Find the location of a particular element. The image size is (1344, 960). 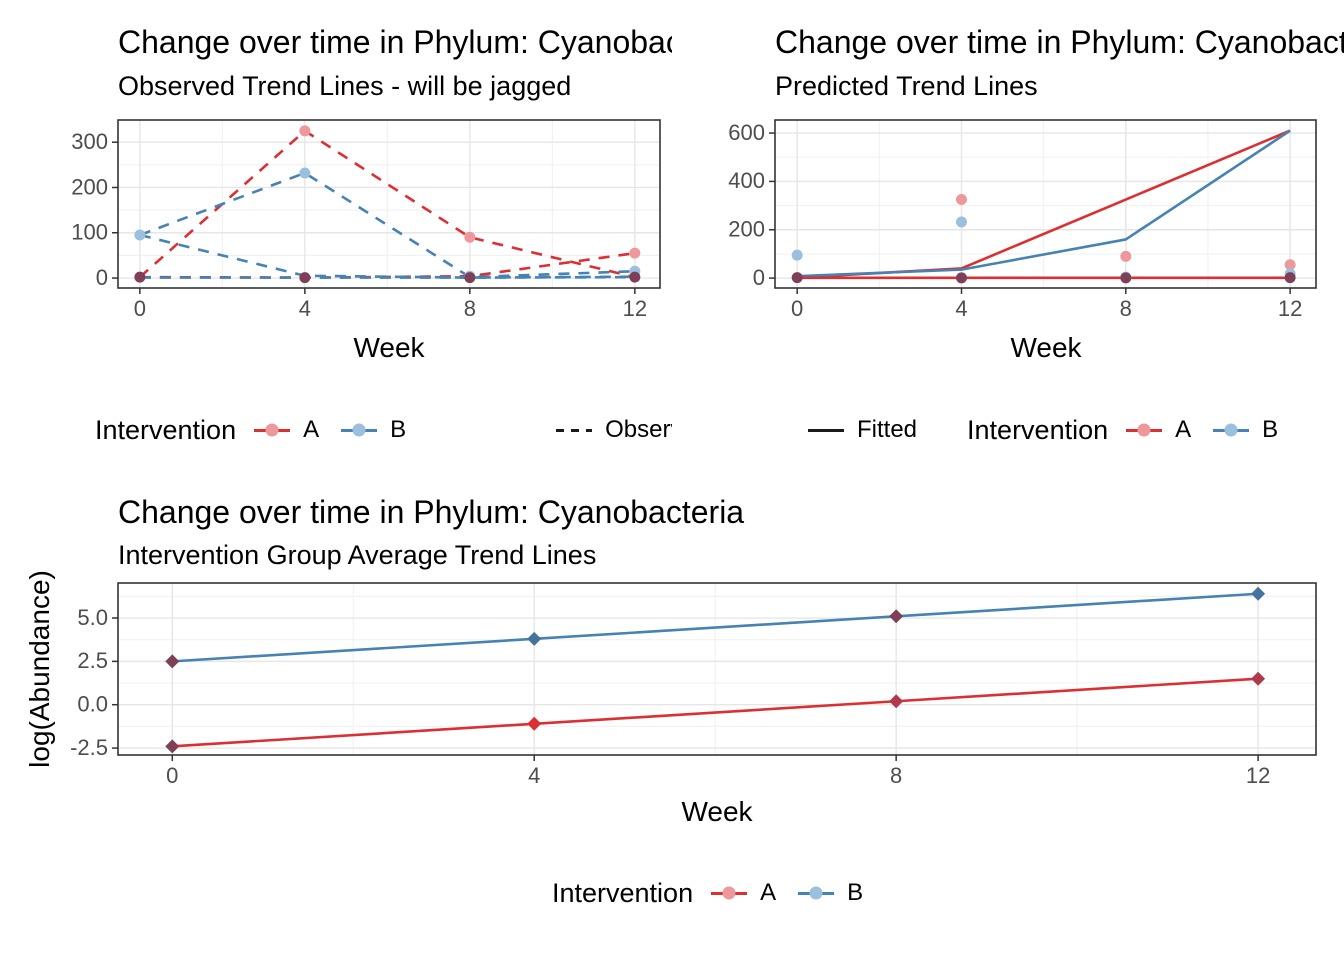

average-legend: Intervention A B is located at coordinates (718, 893).